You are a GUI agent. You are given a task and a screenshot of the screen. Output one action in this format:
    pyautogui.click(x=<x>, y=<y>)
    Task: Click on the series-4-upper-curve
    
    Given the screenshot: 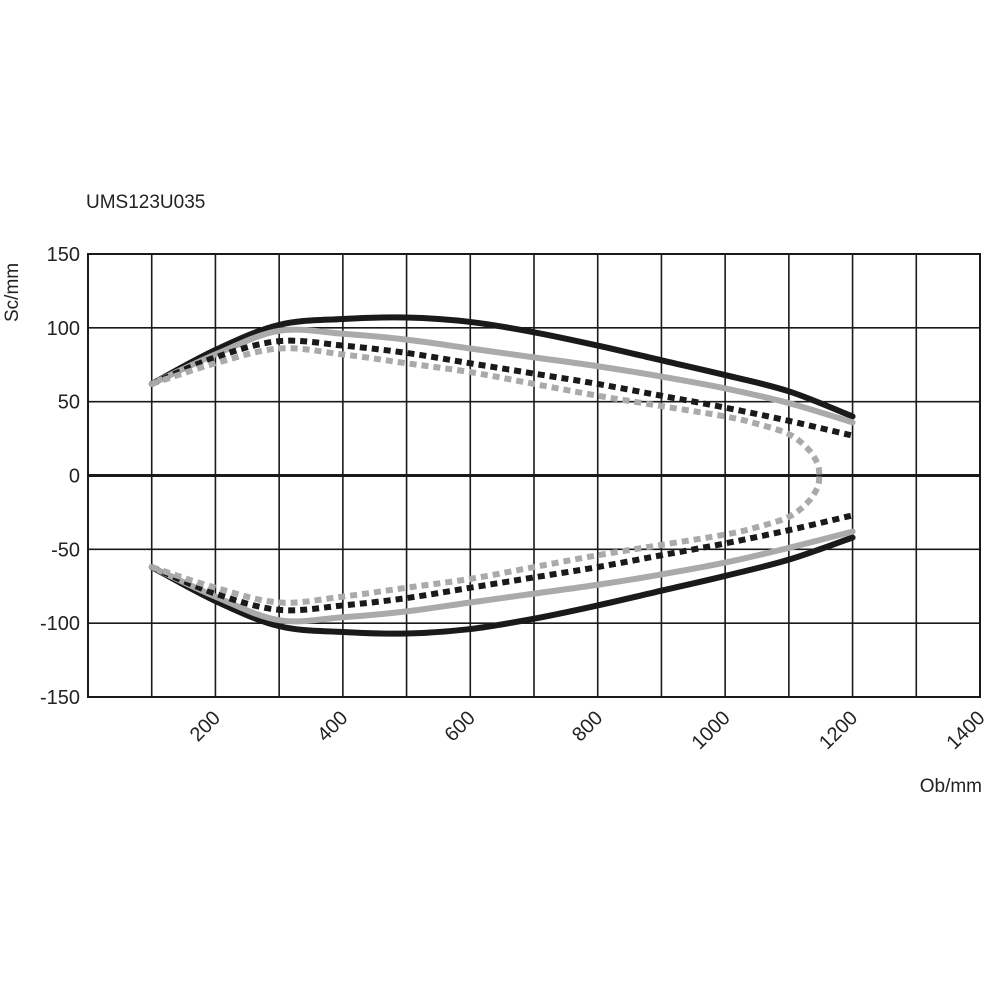 What is the action you would take?
    pyautogui.click(x=486, y=410)
    